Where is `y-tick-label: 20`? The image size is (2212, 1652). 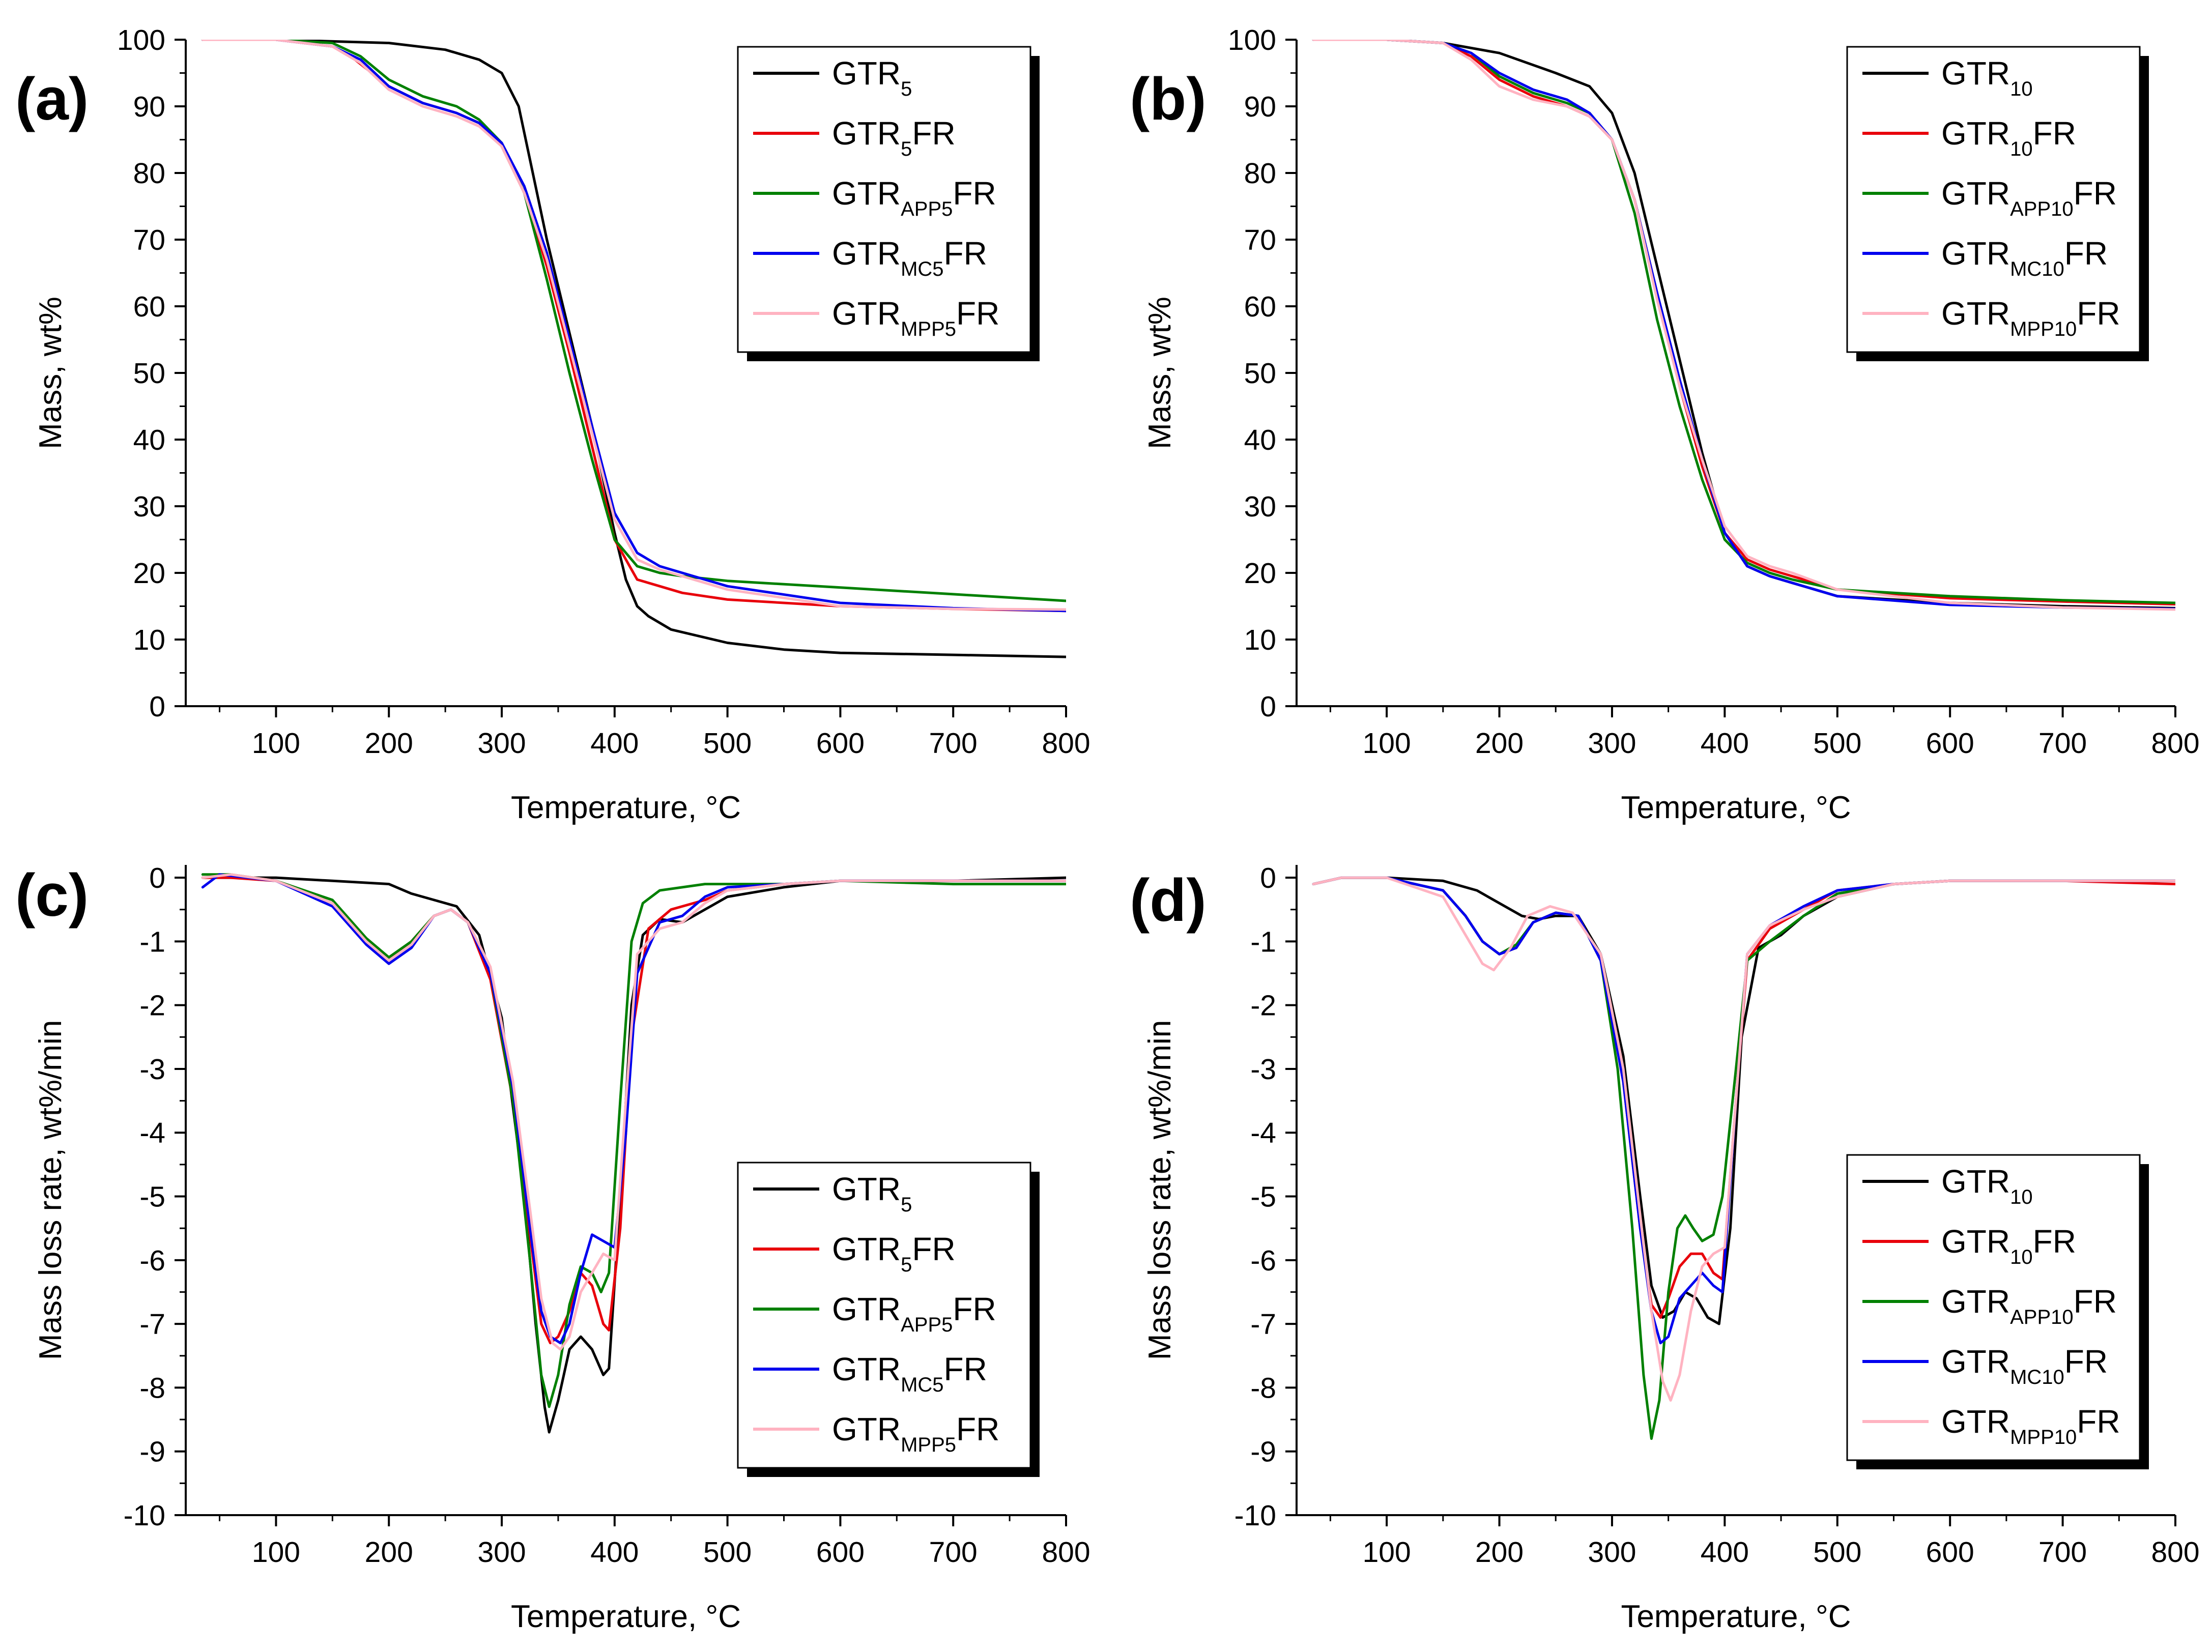
y-tick-label: 20 is located at coordinates (1260, 573).